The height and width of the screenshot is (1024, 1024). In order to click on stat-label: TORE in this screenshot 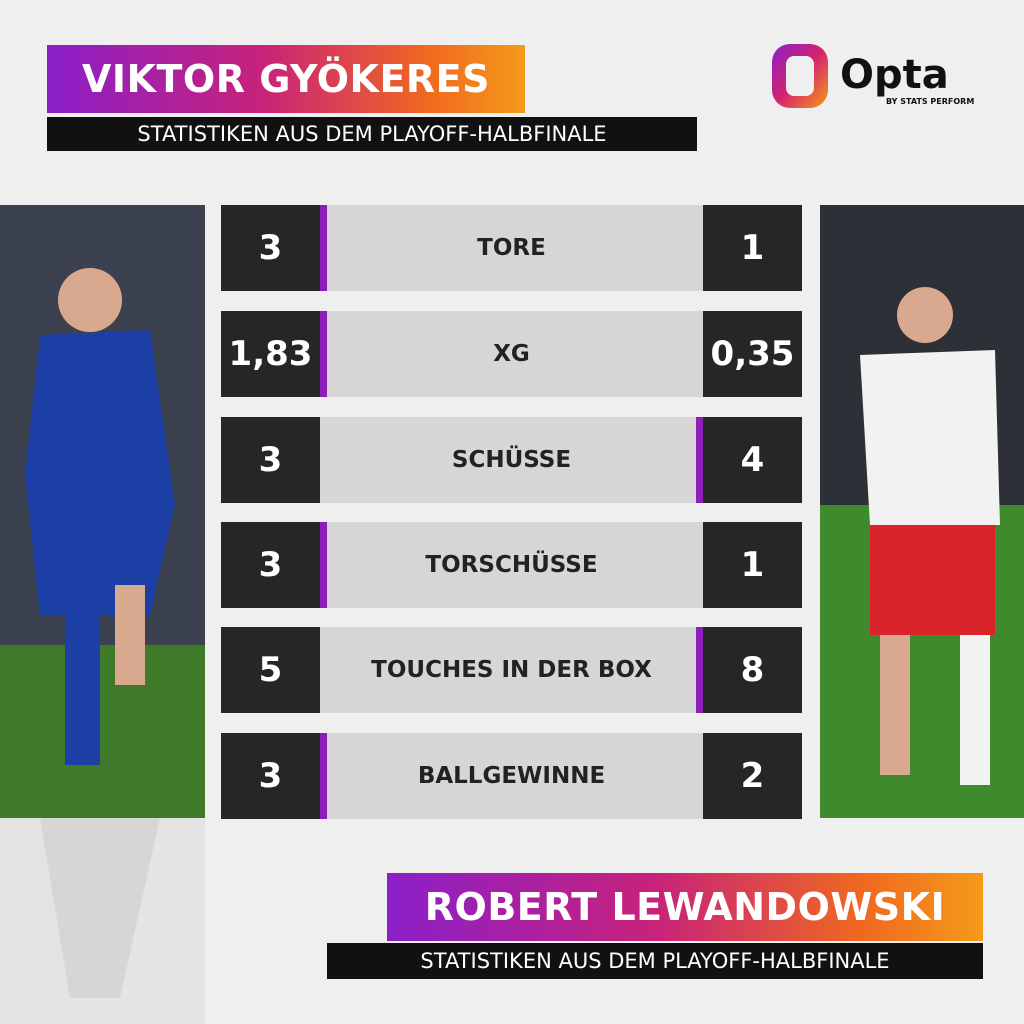, I will do `click(511, 248)`.